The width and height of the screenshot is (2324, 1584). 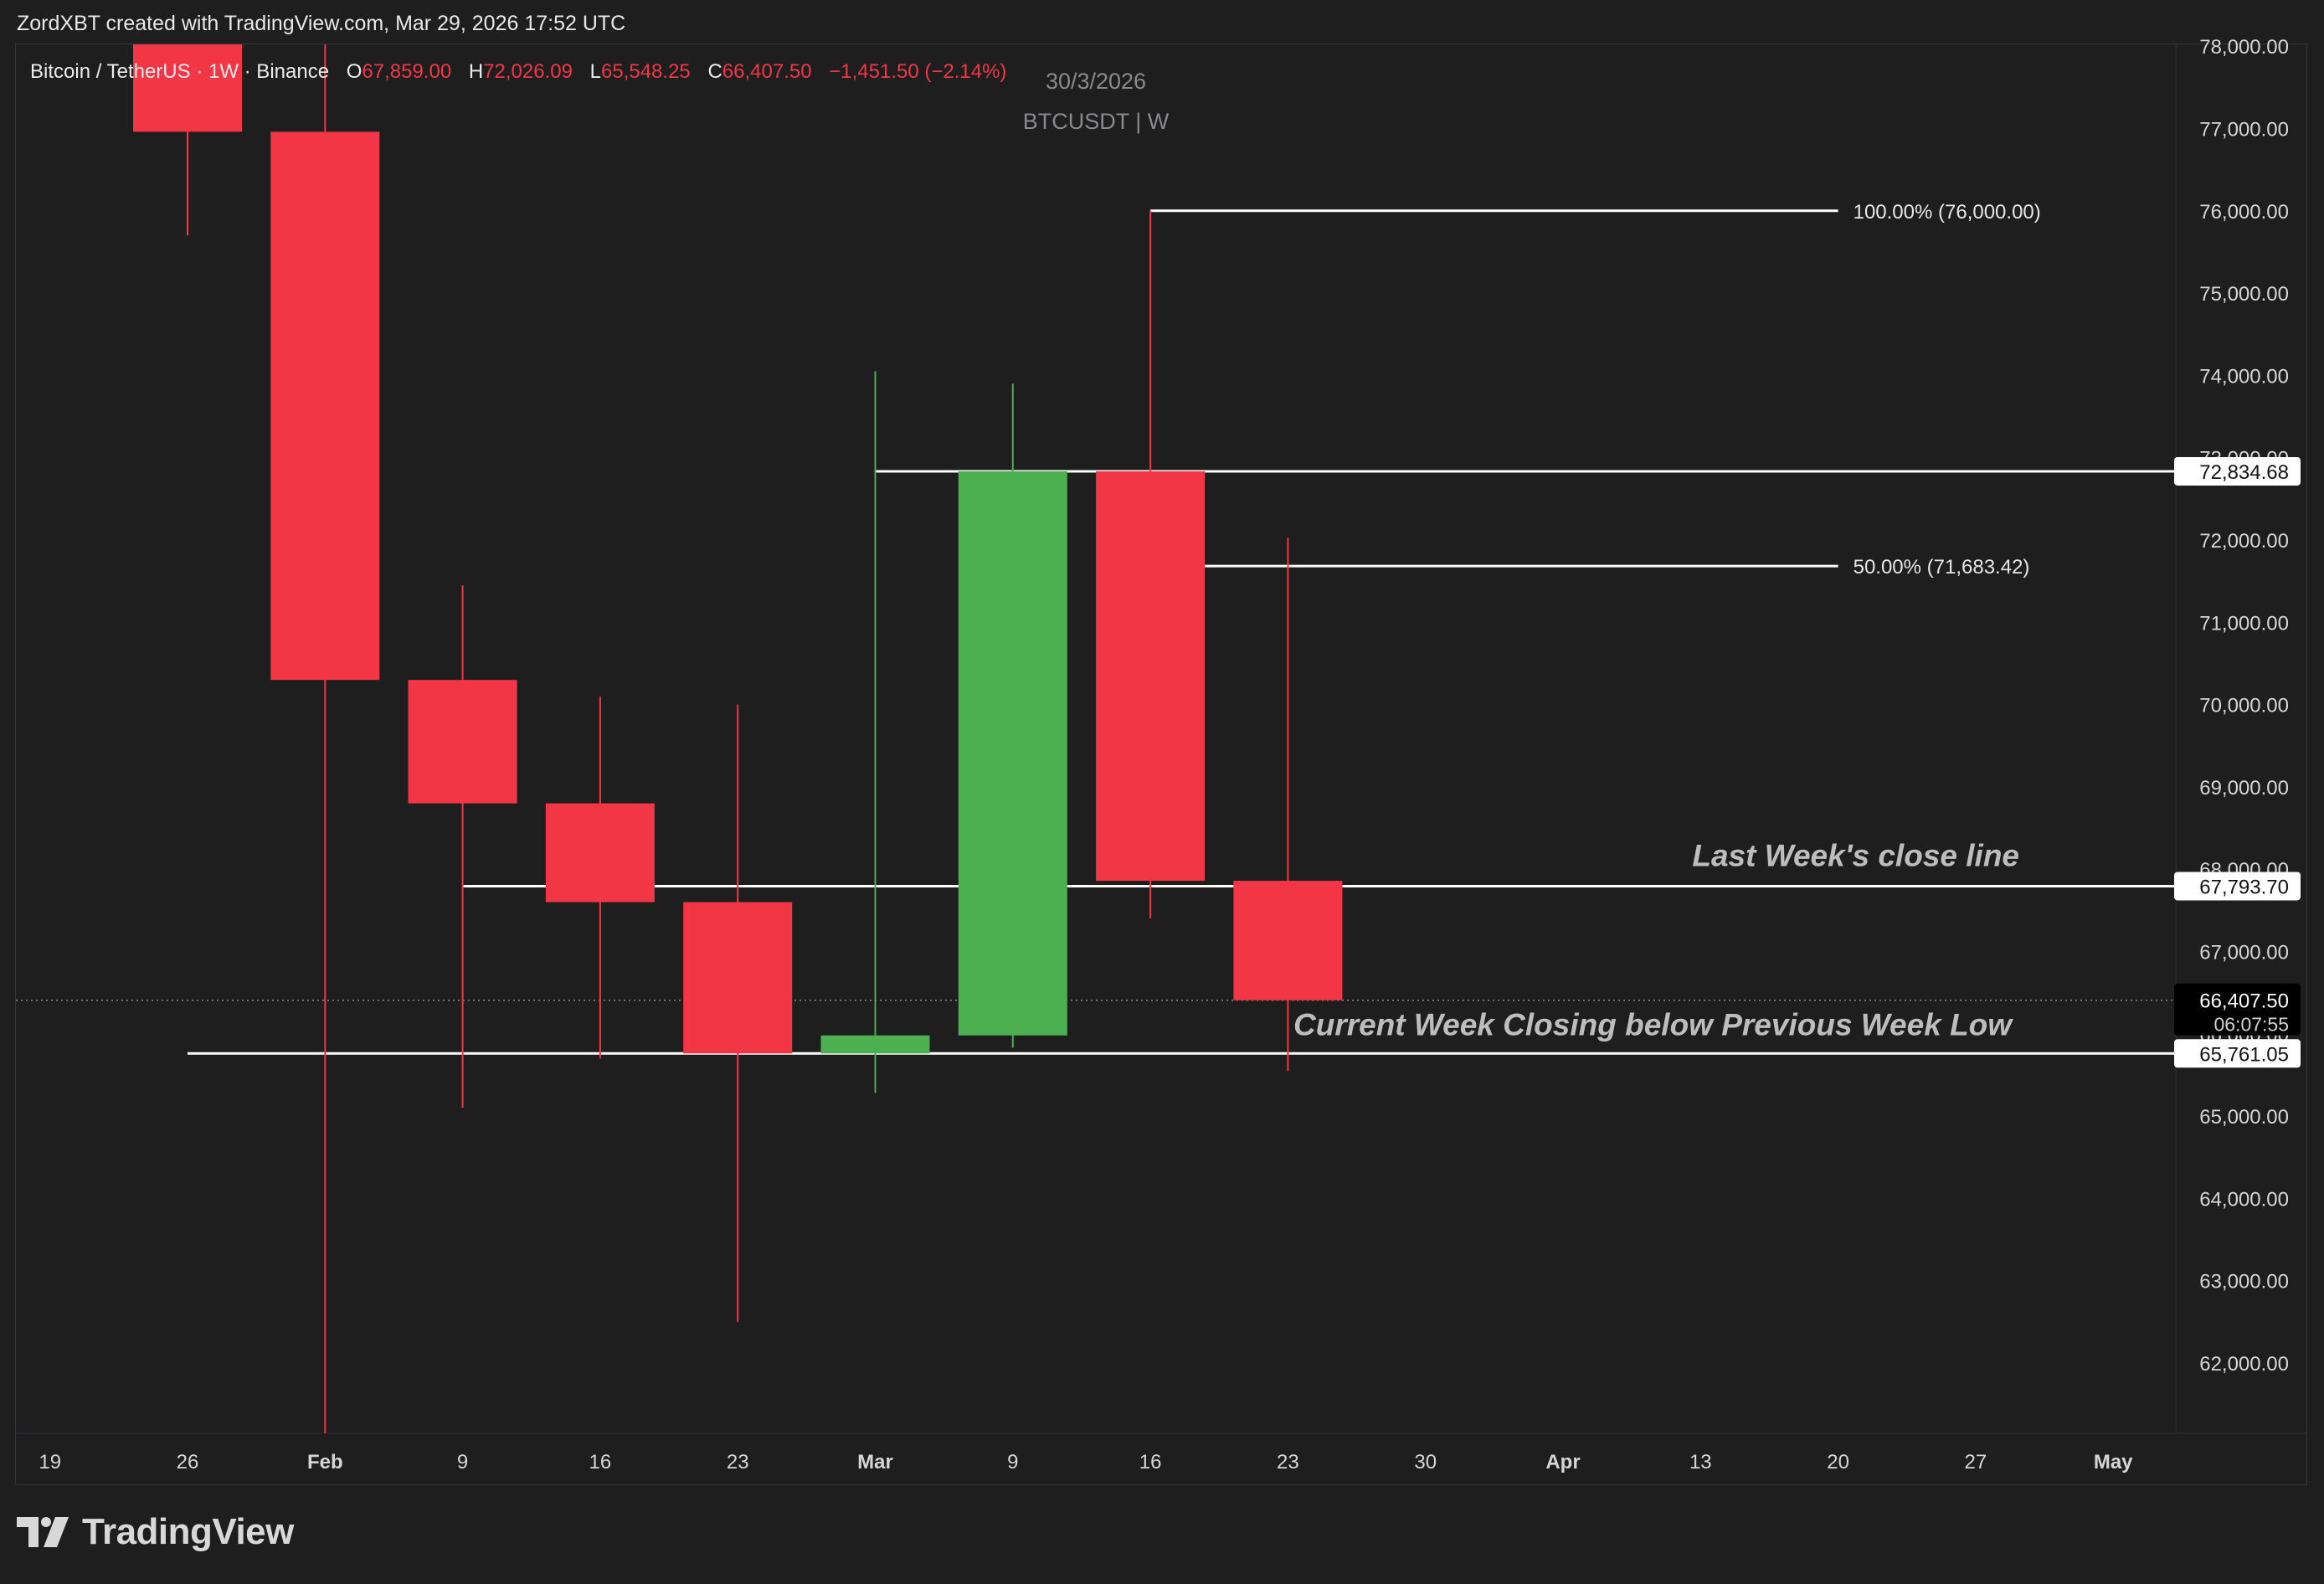 I want to click on price-label-0: 72,834.68, so click(x=2238, y=471).